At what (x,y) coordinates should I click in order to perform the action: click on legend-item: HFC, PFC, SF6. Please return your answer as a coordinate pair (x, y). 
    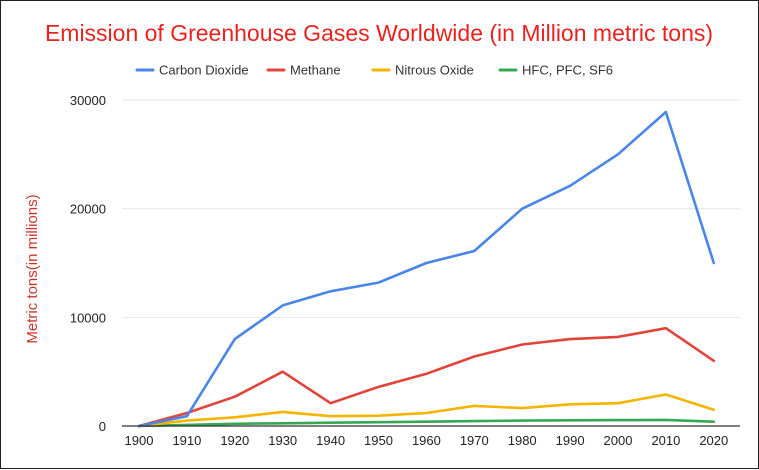
    Looking at the image, I should click on (555, 70).